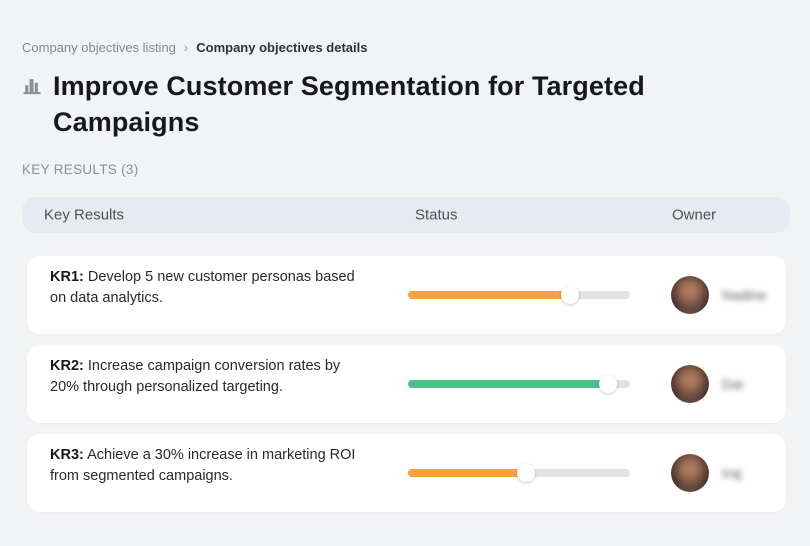 This screenshot has height=546, width=810. Describe the element at coordinates (99, 47) in the screenshot. I see `breadcrumb-item-listing: Company objectives listing` at that location.